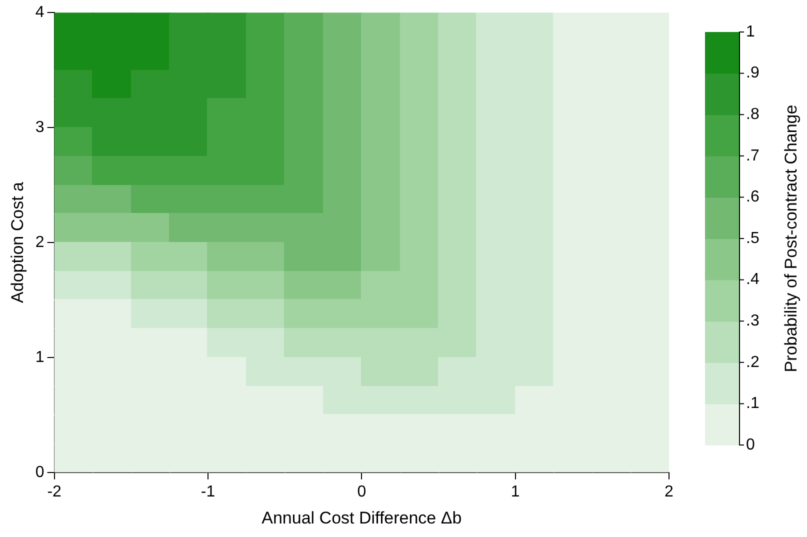 The height and width of the screenshot is (537, 807). What do you see at coordinates (39, 472) in the screenshot?
I see `y-tick-label: 0` at bounding box center [39, 472].